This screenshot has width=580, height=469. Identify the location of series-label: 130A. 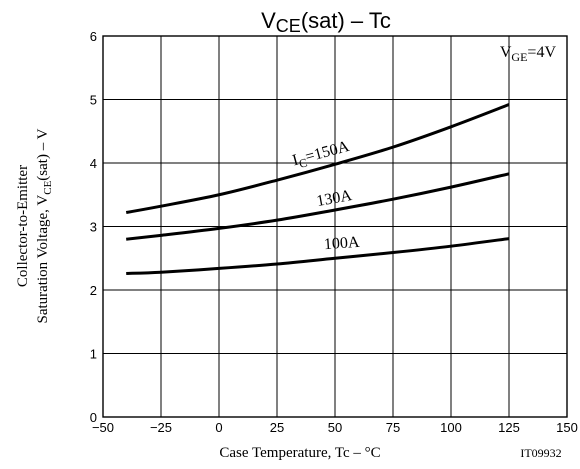
(334, 198).